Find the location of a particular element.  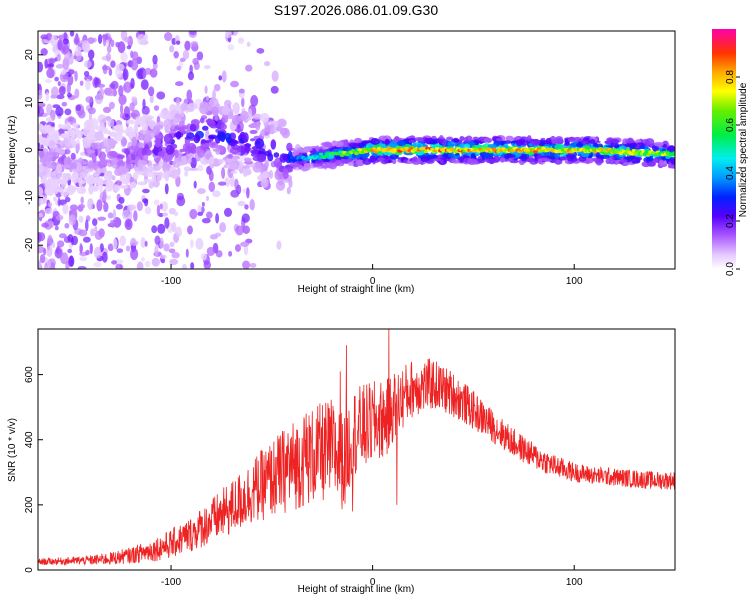

snr-xlabel: Height of straight line (km) is located at coordinates (356, 589).